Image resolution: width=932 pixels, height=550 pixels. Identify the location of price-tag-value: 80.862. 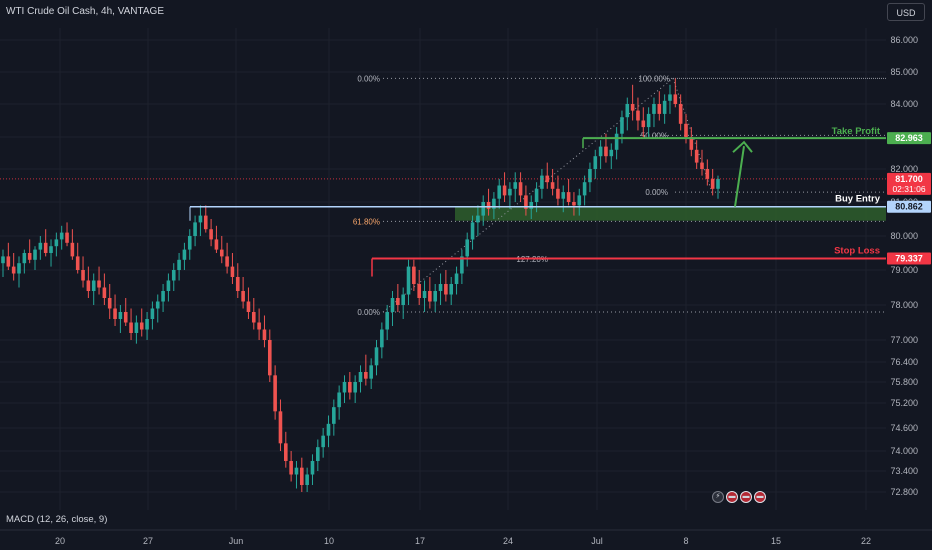
(909, 207).